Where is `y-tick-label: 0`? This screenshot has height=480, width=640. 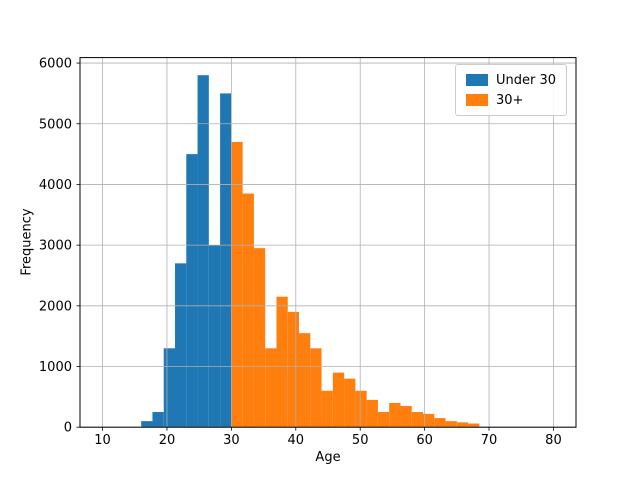
y-tick-label: 0 is located at coordinates (68, 428).